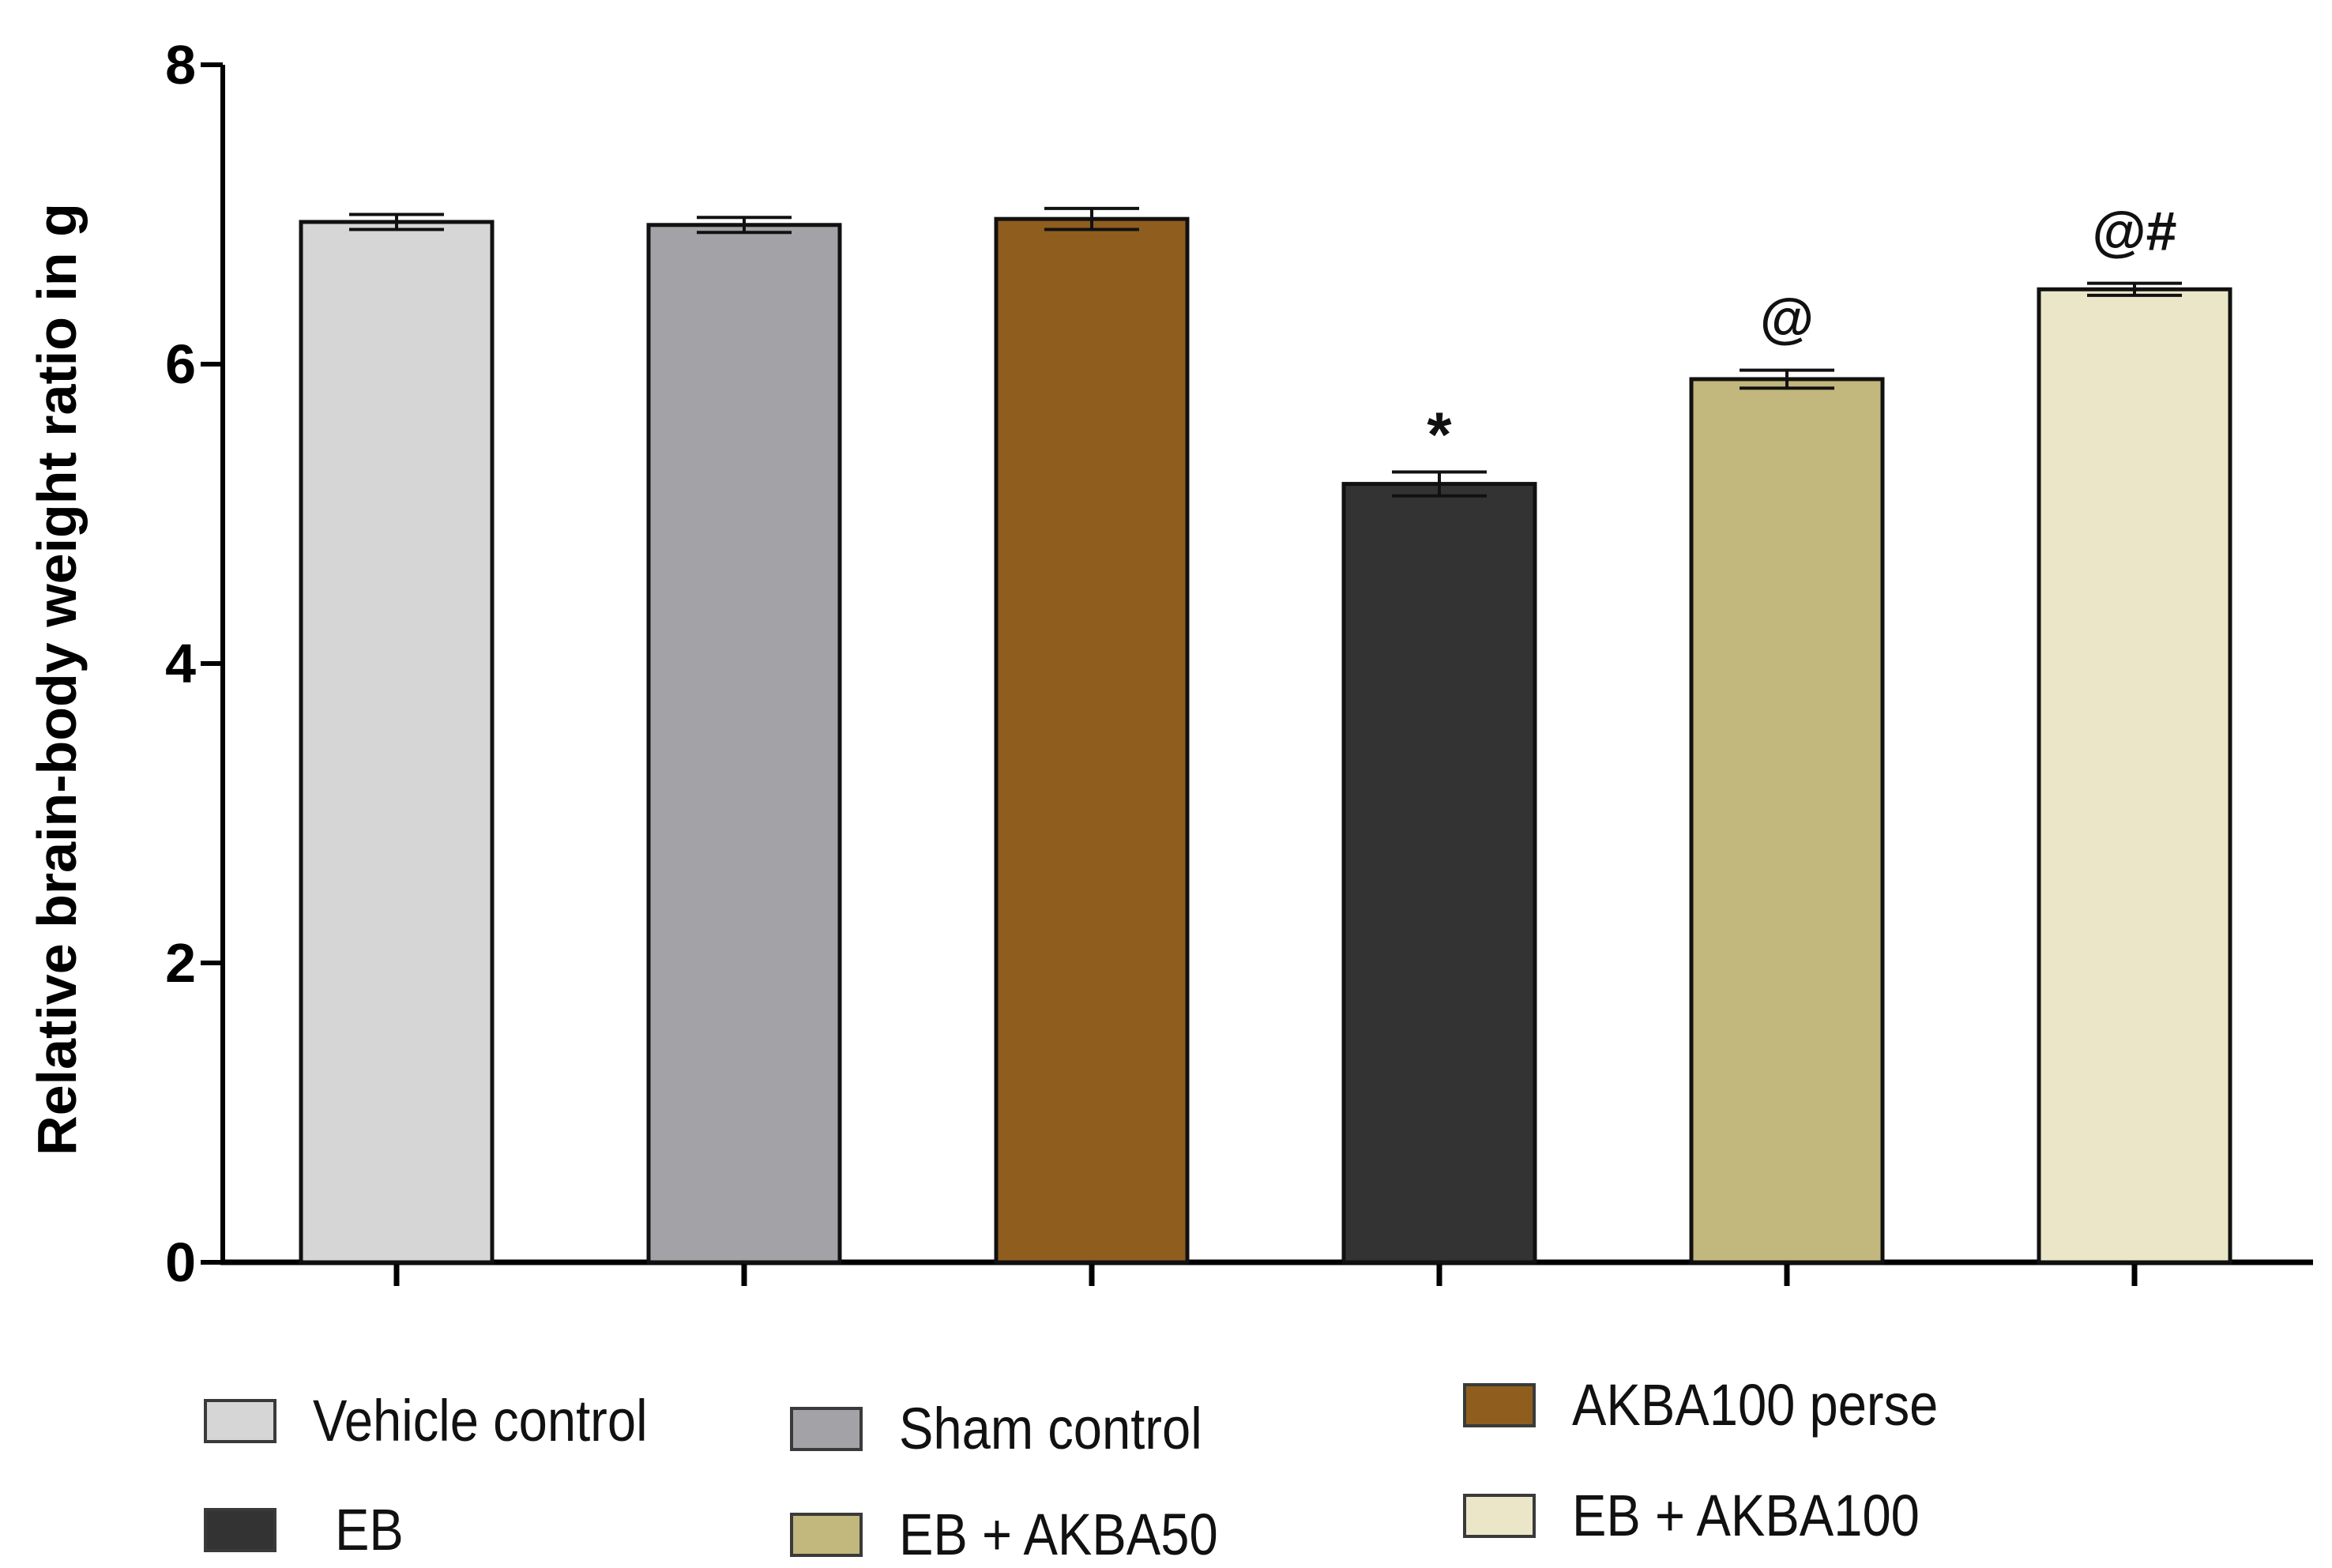 This screenshot has width=2332, height=1568. What do you see at coordinates (181, 963) in the screenshot?
I see `y-tick-label: 2` at bounding box center [181, 963].